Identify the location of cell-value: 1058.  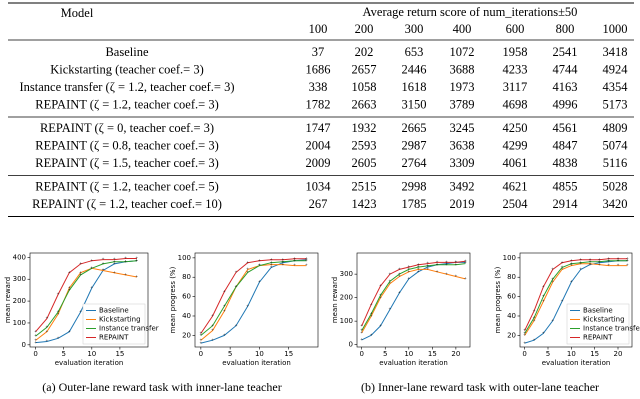
(364, 87).